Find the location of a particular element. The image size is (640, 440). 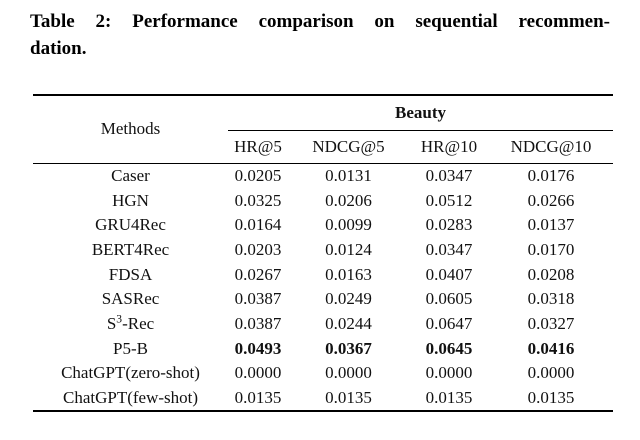

column-header-hr5: HR@5 is located at coordinates (258, 147).